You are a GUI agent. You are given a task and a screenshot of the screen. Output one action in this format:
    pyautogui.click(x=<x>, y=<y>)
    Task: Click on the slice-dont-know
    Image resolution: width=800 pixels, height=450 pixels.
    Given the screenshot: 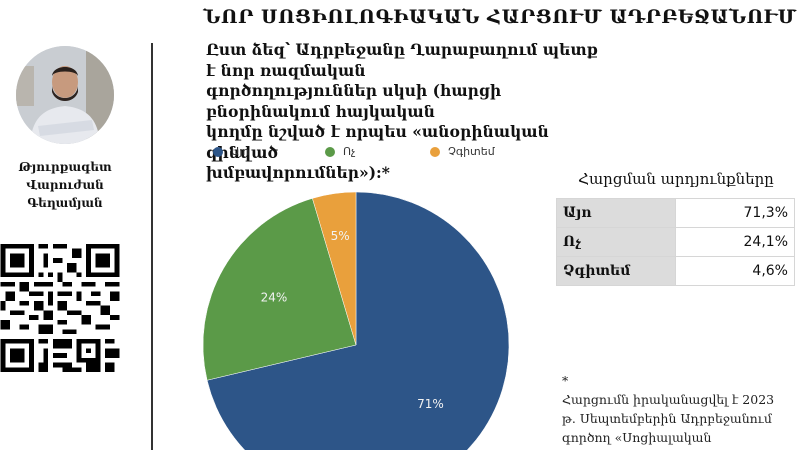 What is the action you would take?
    pyautogui.click(x=334, y=268)
    